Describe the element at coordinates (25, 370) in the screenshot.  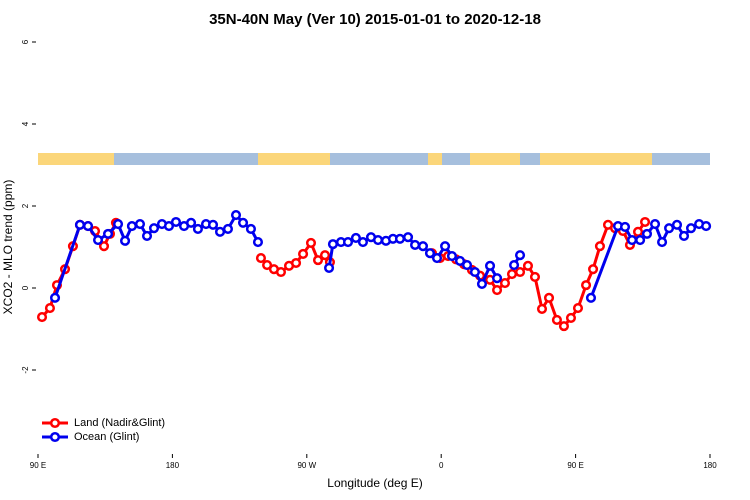
I see `y-tick-label: -2` at that location.